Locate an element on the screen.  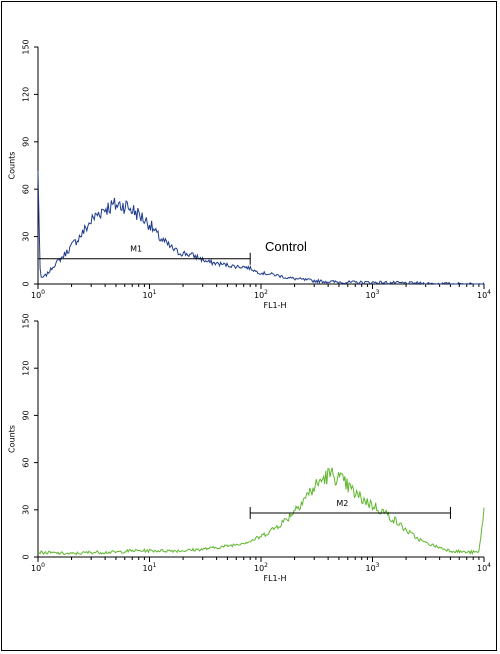
annotation-label: Control is located at coordinates (286, 246).